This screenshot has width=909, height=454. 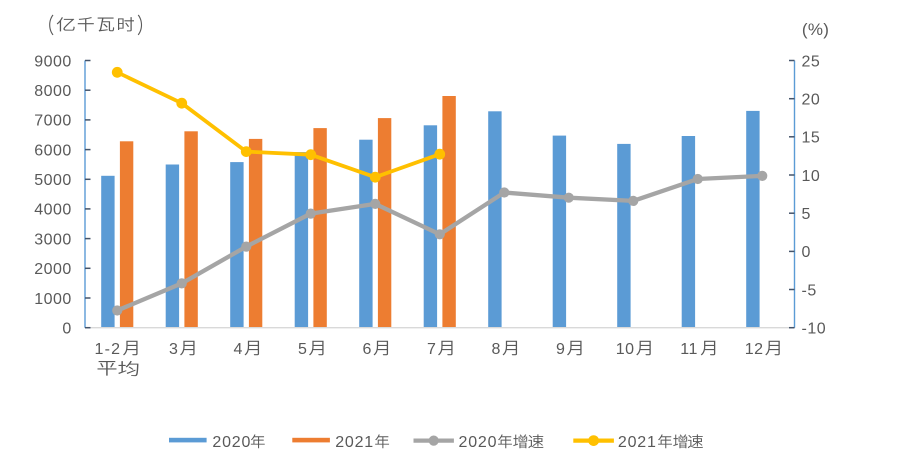 I want to click on svg-text: 3, so click(x=173, y=349).